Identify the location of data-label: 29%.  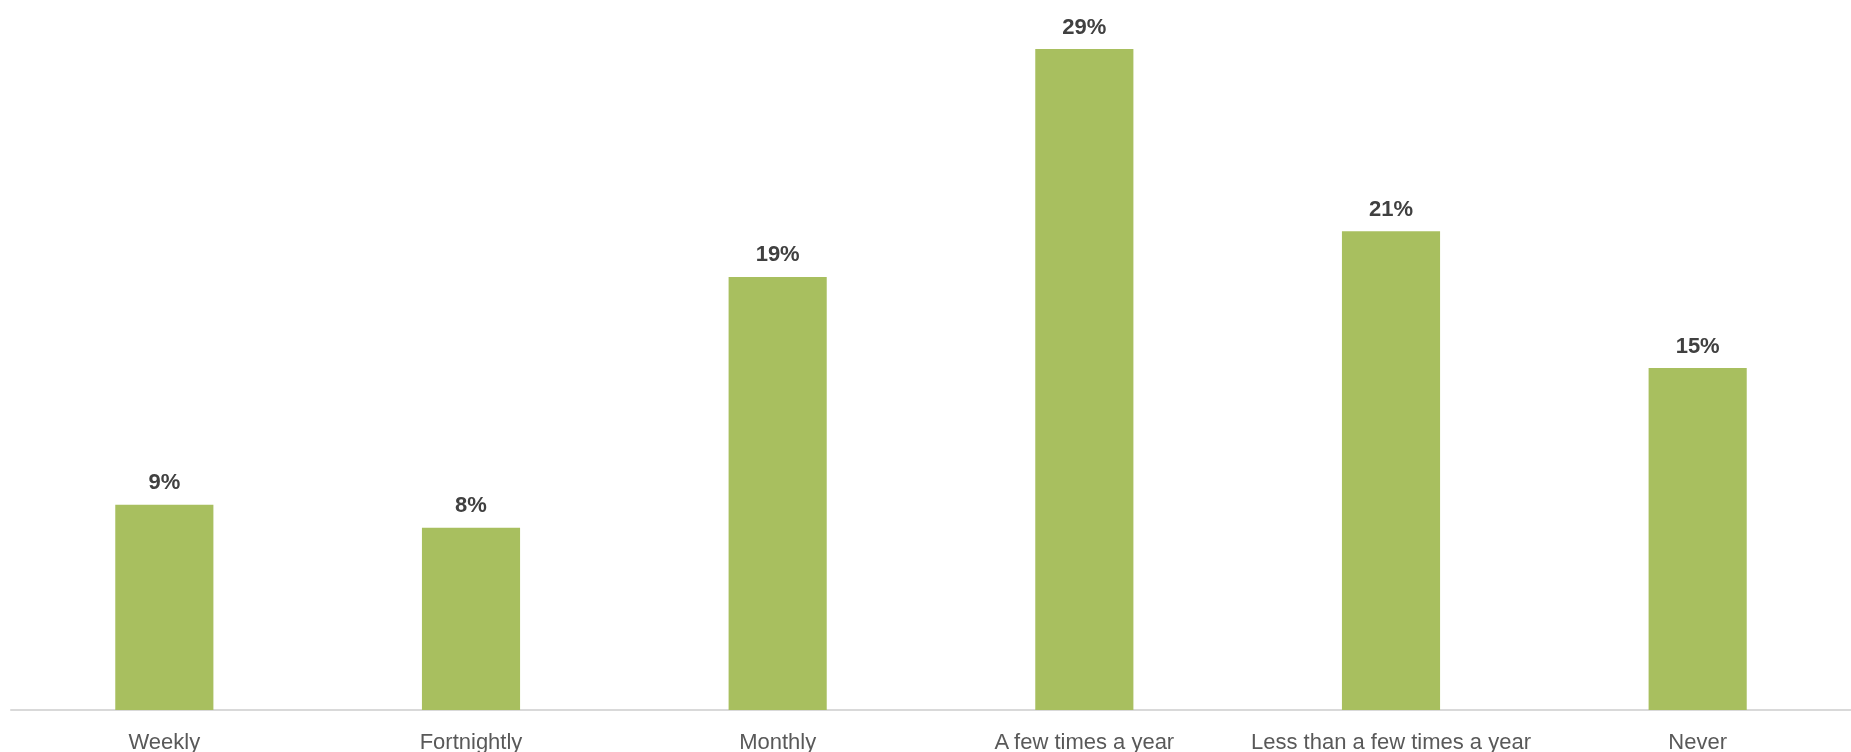
(1084, 26).